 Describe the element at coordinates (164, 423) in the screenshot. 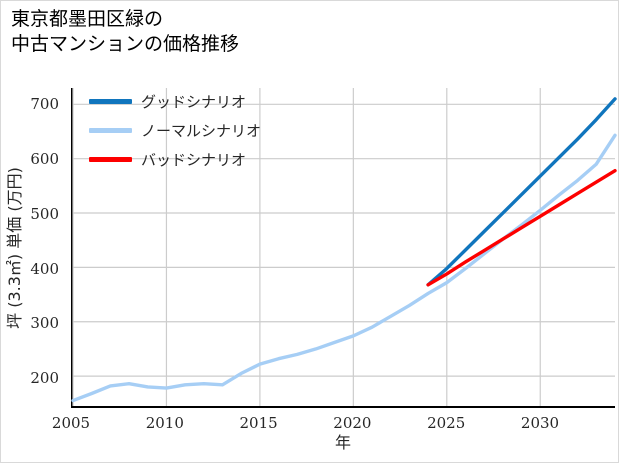

I see `x-tick-label: 2010` at that location.